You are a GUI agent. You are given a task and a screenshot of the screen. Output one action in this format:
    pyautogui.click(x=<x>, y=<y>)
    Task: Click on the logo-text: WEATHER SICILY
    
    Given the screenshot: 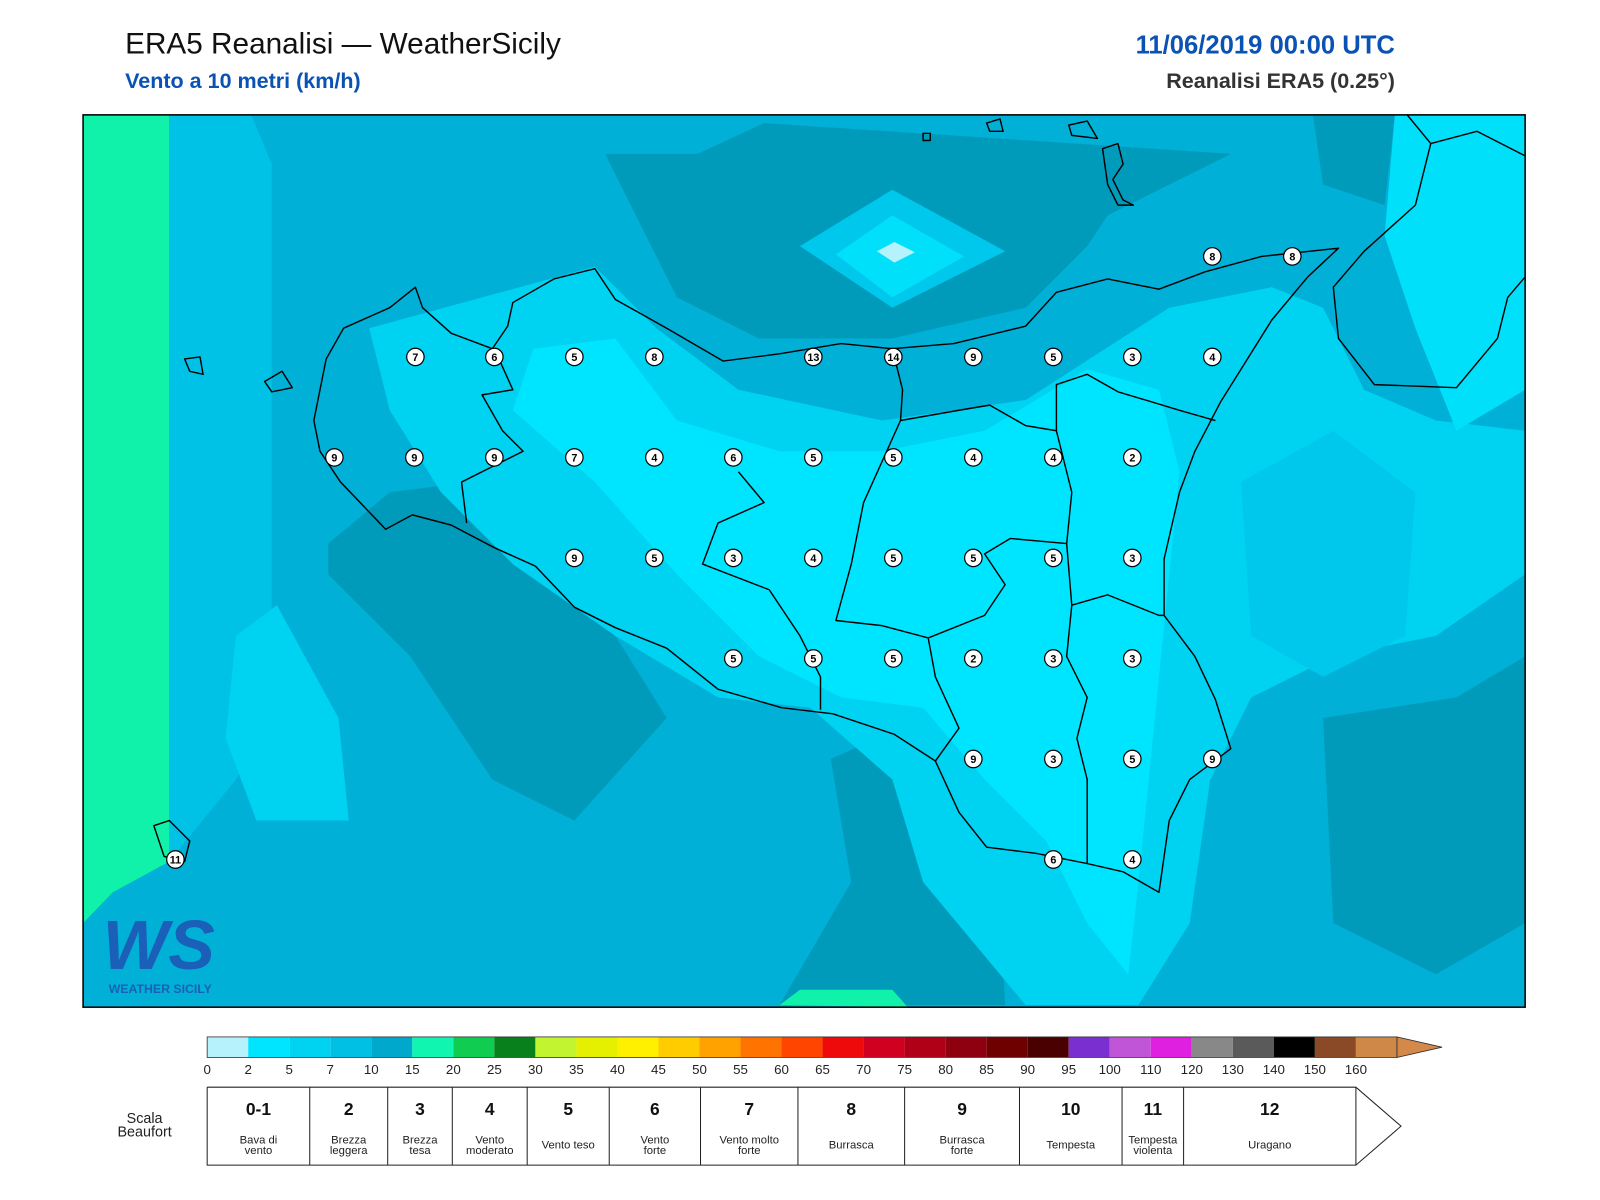 What is the action you would take?
    pyautogui.click(x=160, y=989)
    